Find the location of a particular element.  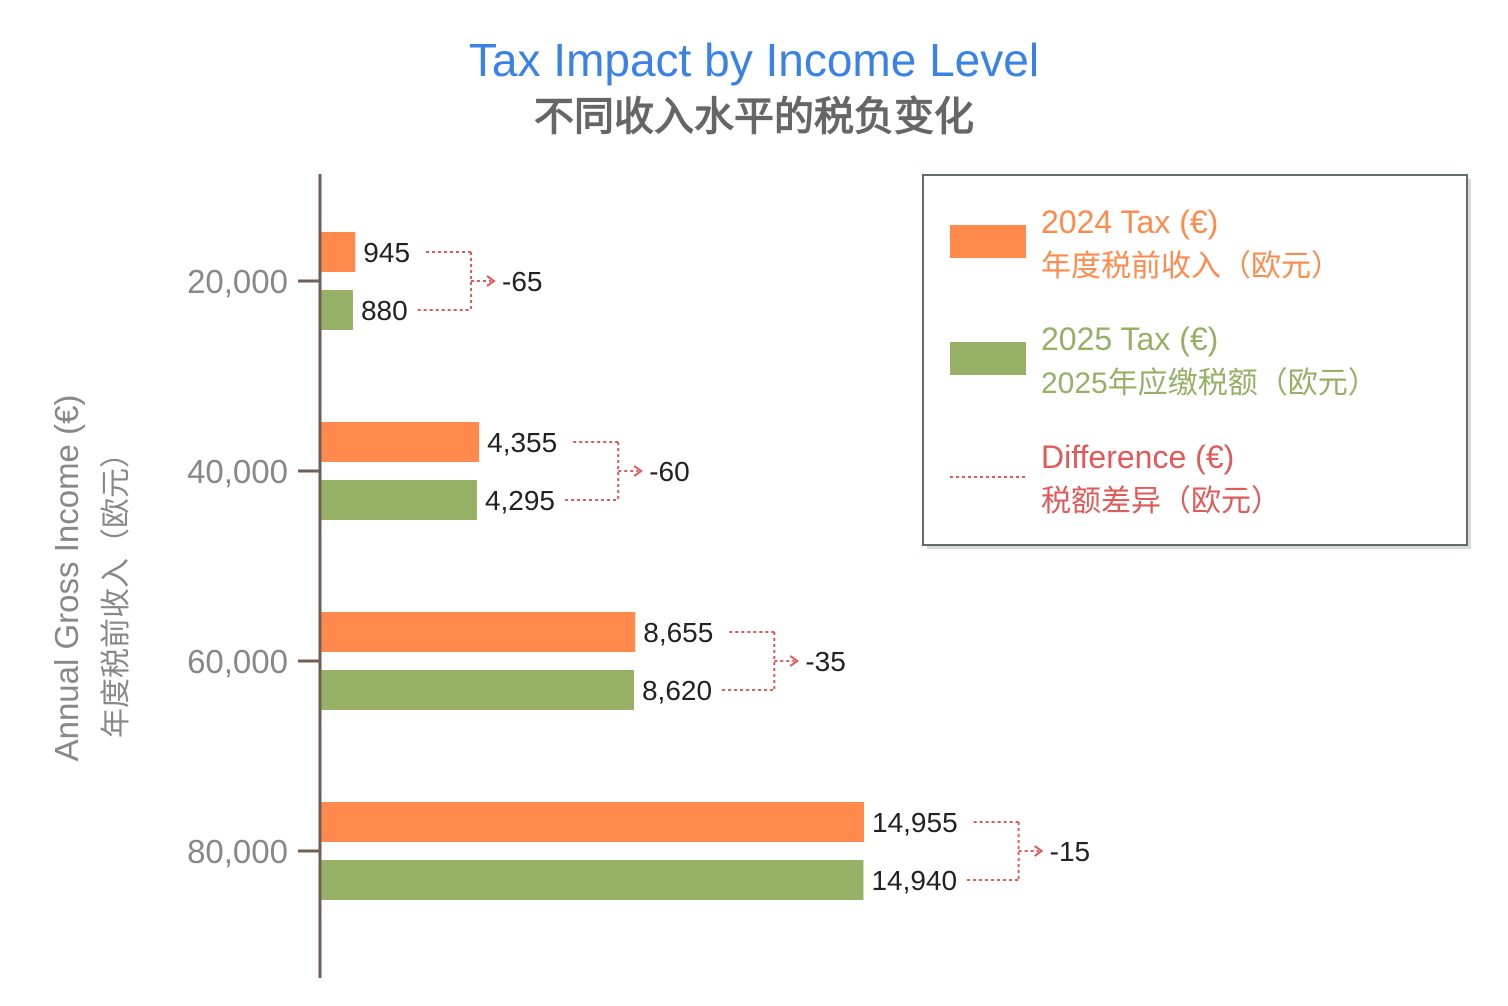

y-axis-title-en: Annual Gross Income (€) is located at coordinates (66, 578).